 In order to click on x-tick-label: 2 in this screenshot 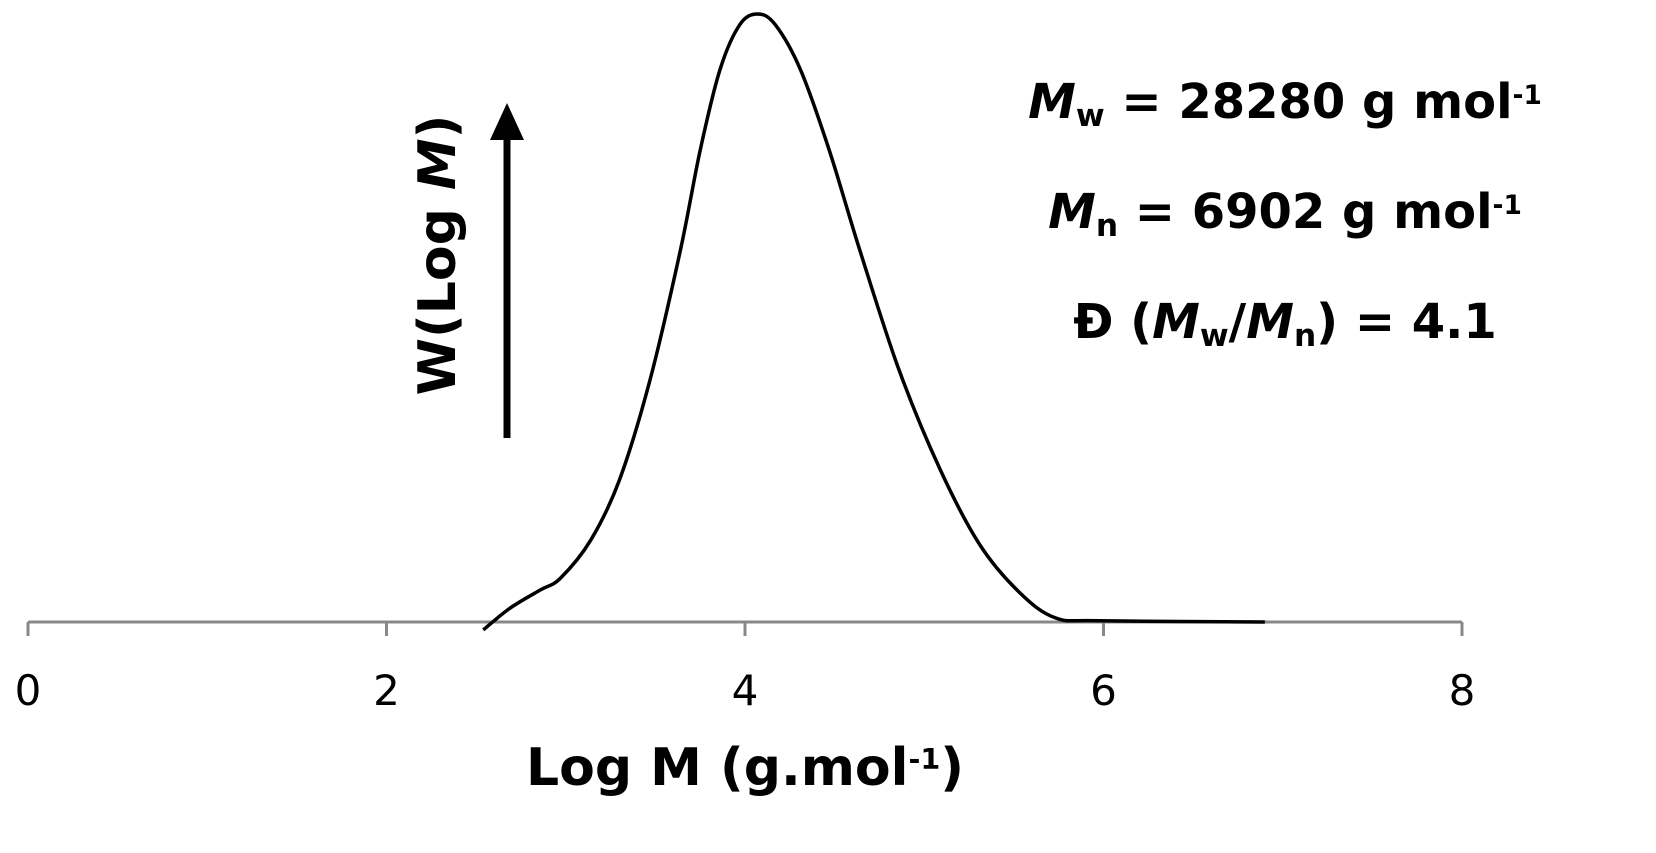, I will do `click(386, 690)`.